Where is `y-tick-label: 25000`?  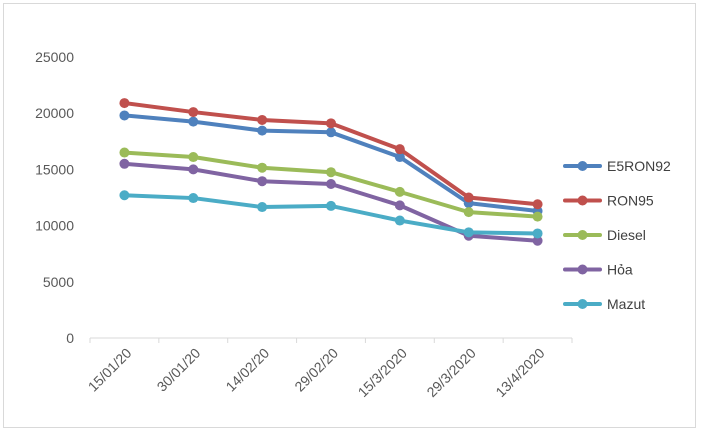
y-tick-label: 25000 is located at coordinates (54, 57).